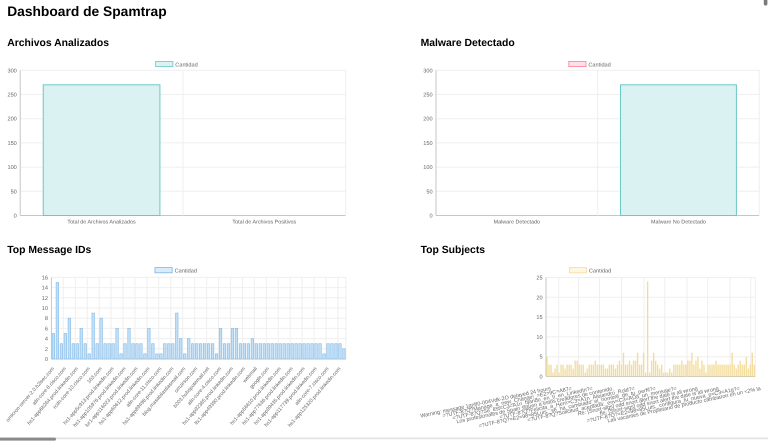  Describe the element at coordinates (49, 250) in the screenshot. I see `svg-text: Top Message IDs` at that location.